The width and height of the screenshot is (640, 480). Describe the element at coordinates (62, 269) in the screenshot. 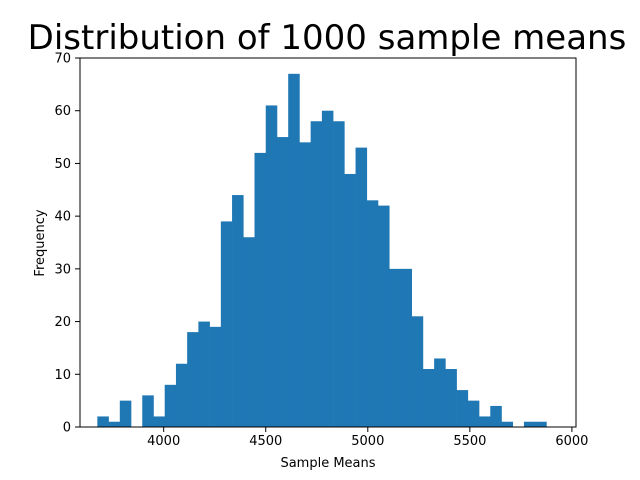

I see `y-tick-label: 30` at that location.